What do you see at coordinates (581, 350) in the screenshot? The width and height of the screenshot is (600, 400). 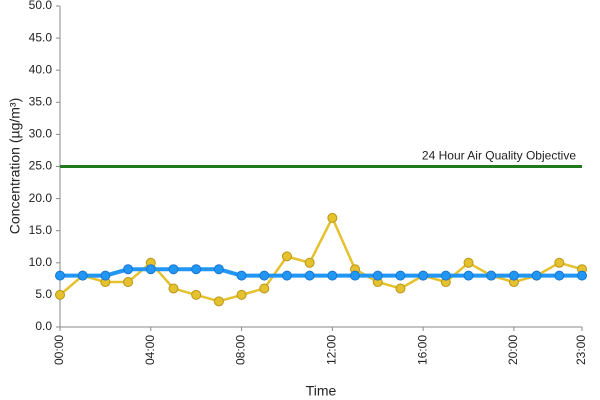 I see `x-tick-label: 23:00` at bounding box center [581, 350].